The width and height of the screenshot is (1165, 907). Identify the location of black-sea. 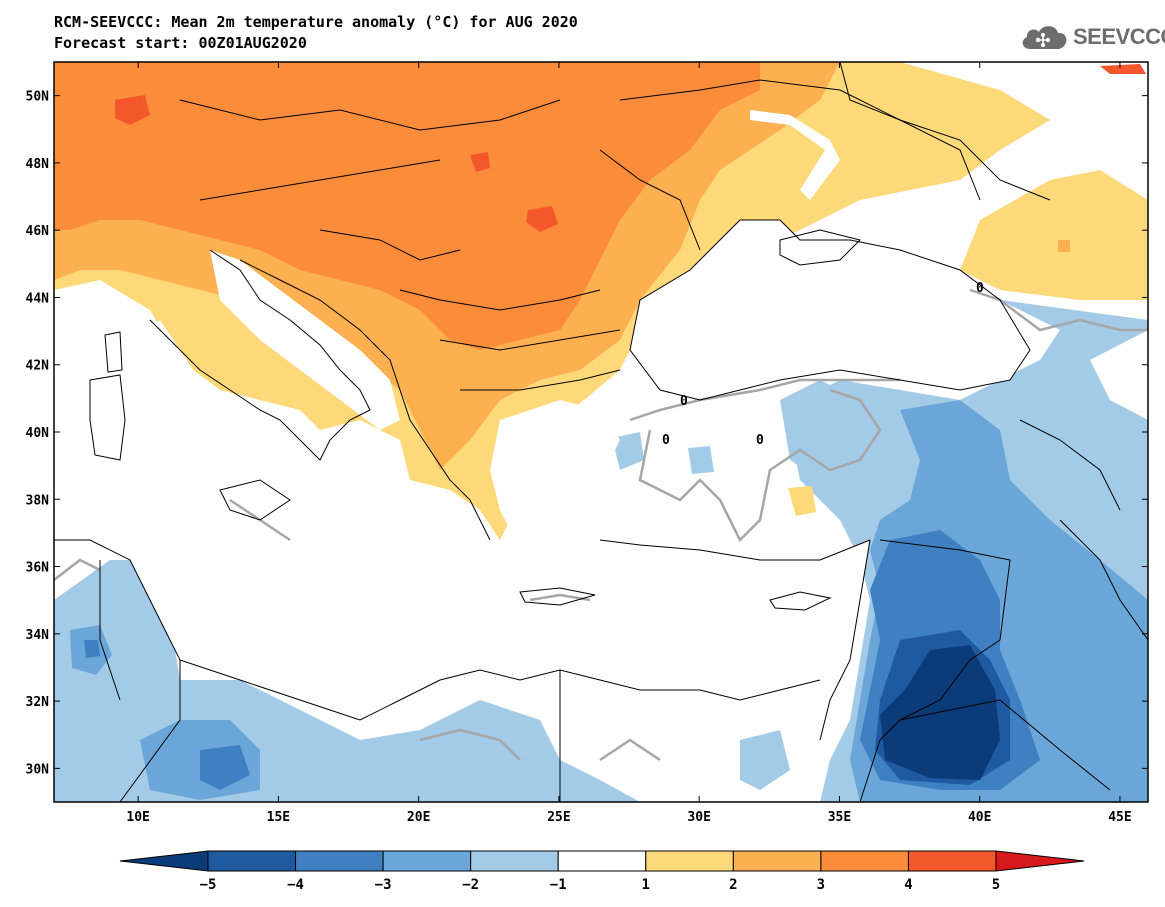
(830, 310).